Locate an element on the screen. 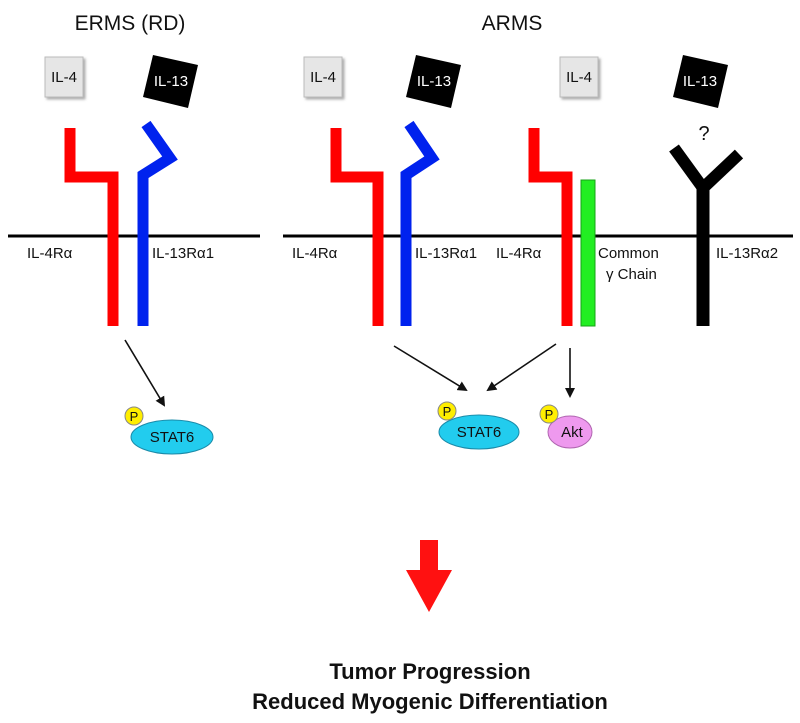 This screenshot has height=723, width=800. erms-il13ra1-receptor is located at coordinates (157, 223).